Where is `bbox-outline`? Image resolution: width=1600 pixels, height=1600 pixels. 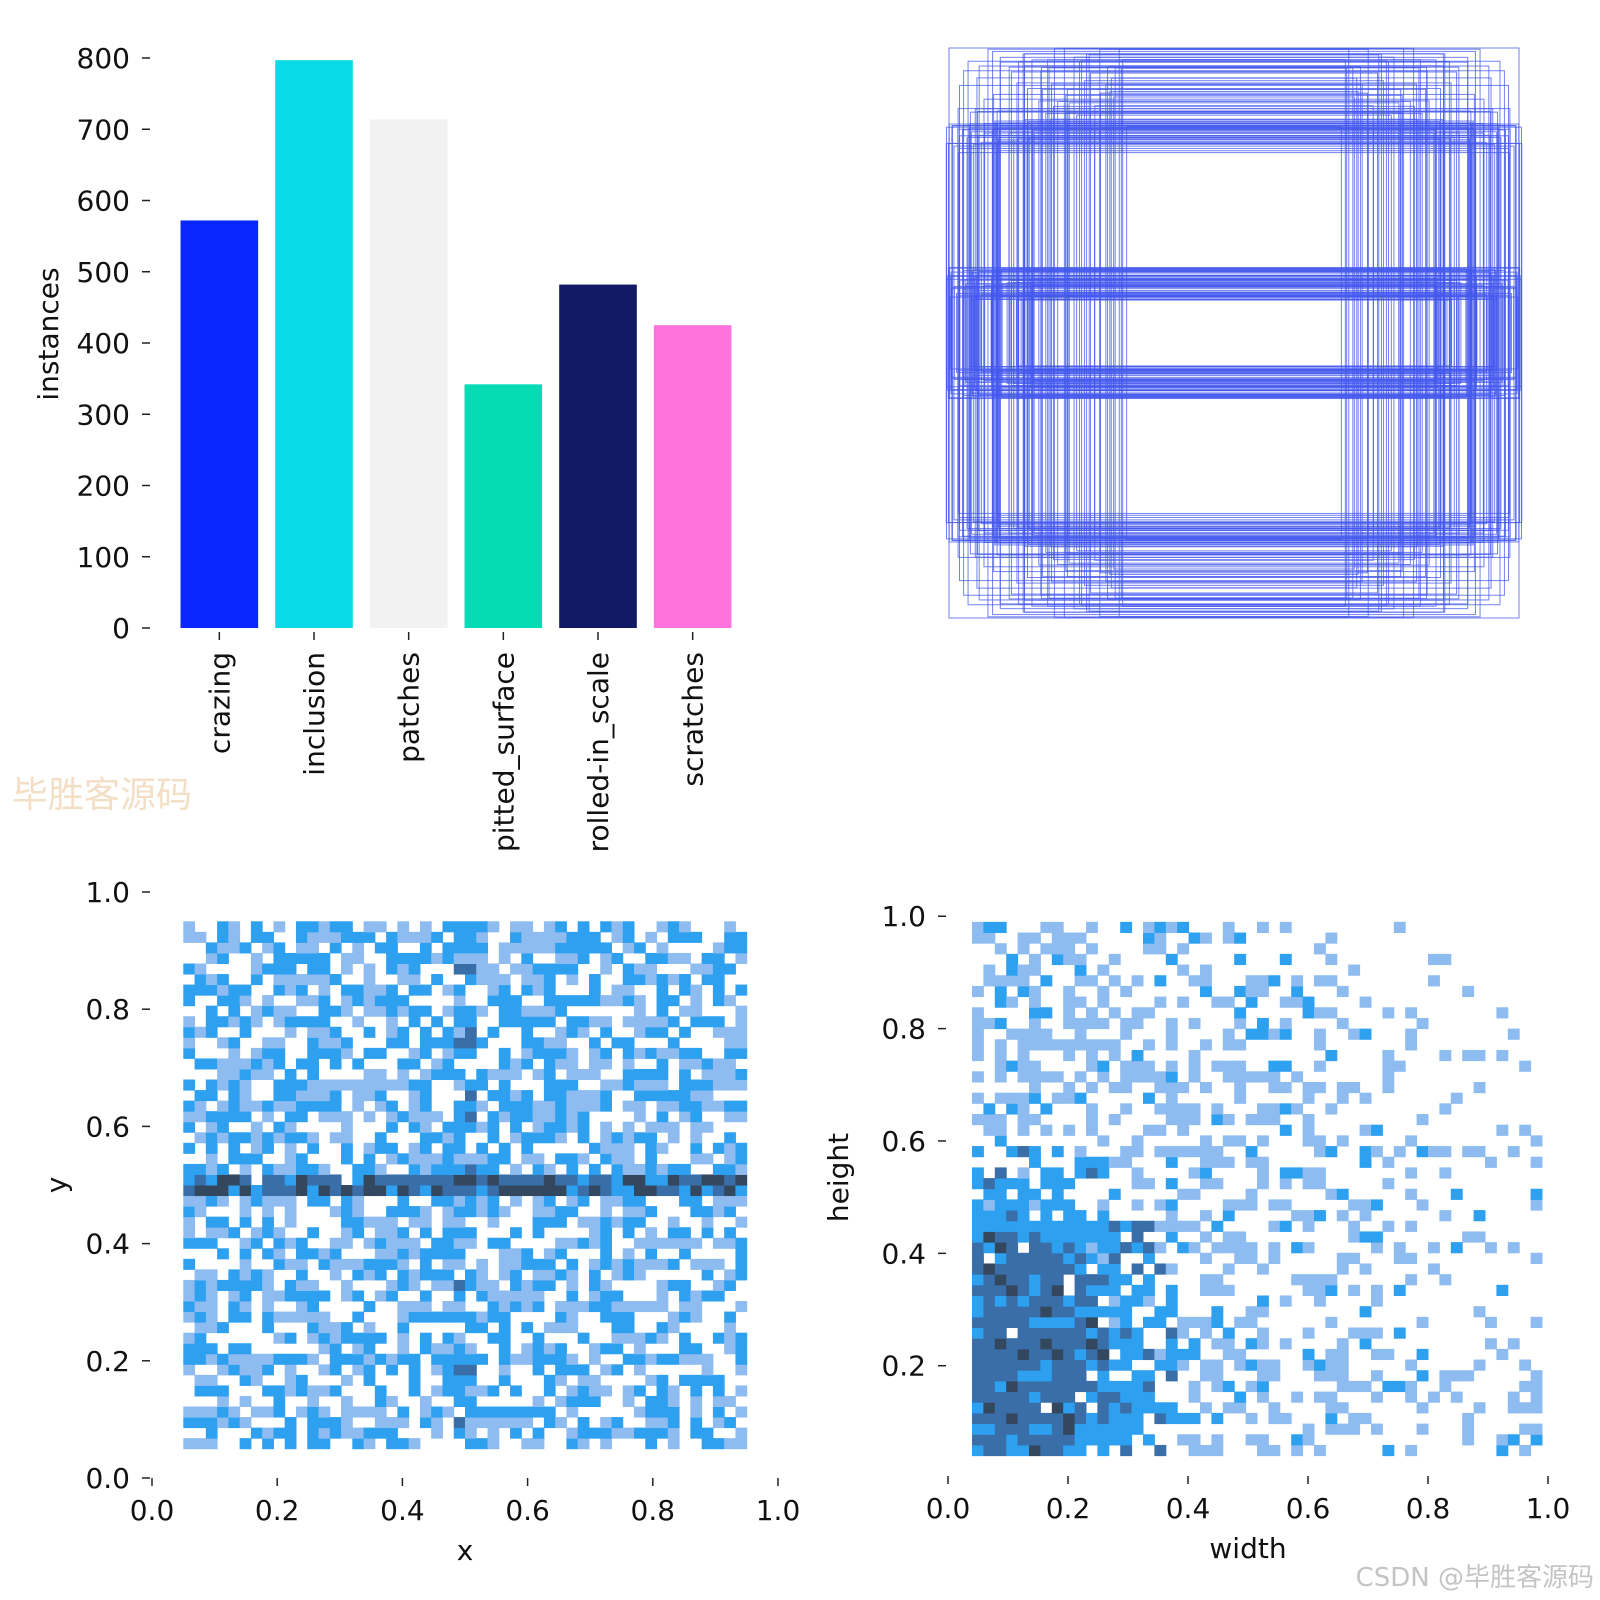
bbox-outline is located at coordinates (1234, 333).